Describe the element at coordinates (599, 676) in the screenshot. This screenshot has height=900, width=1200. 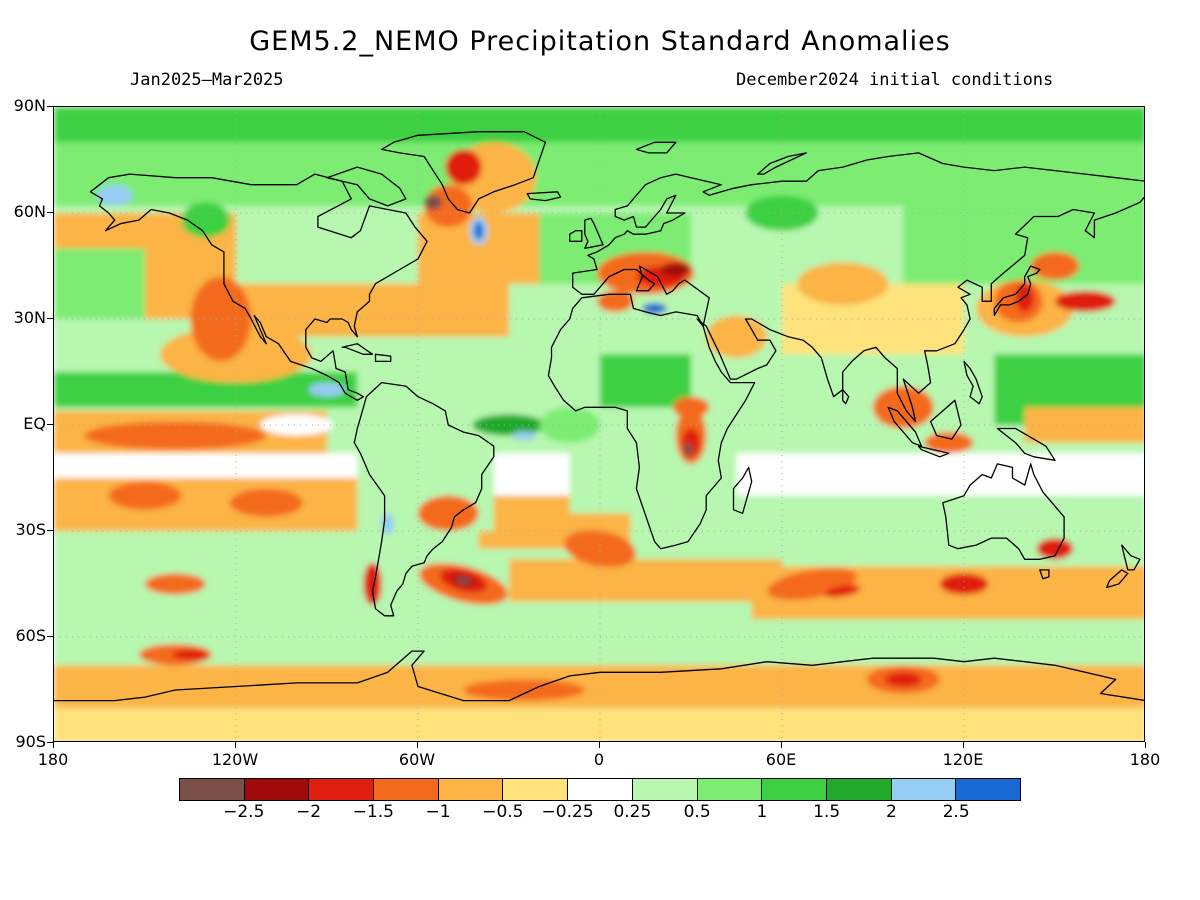
I see `coastline-antarctica` at that location.